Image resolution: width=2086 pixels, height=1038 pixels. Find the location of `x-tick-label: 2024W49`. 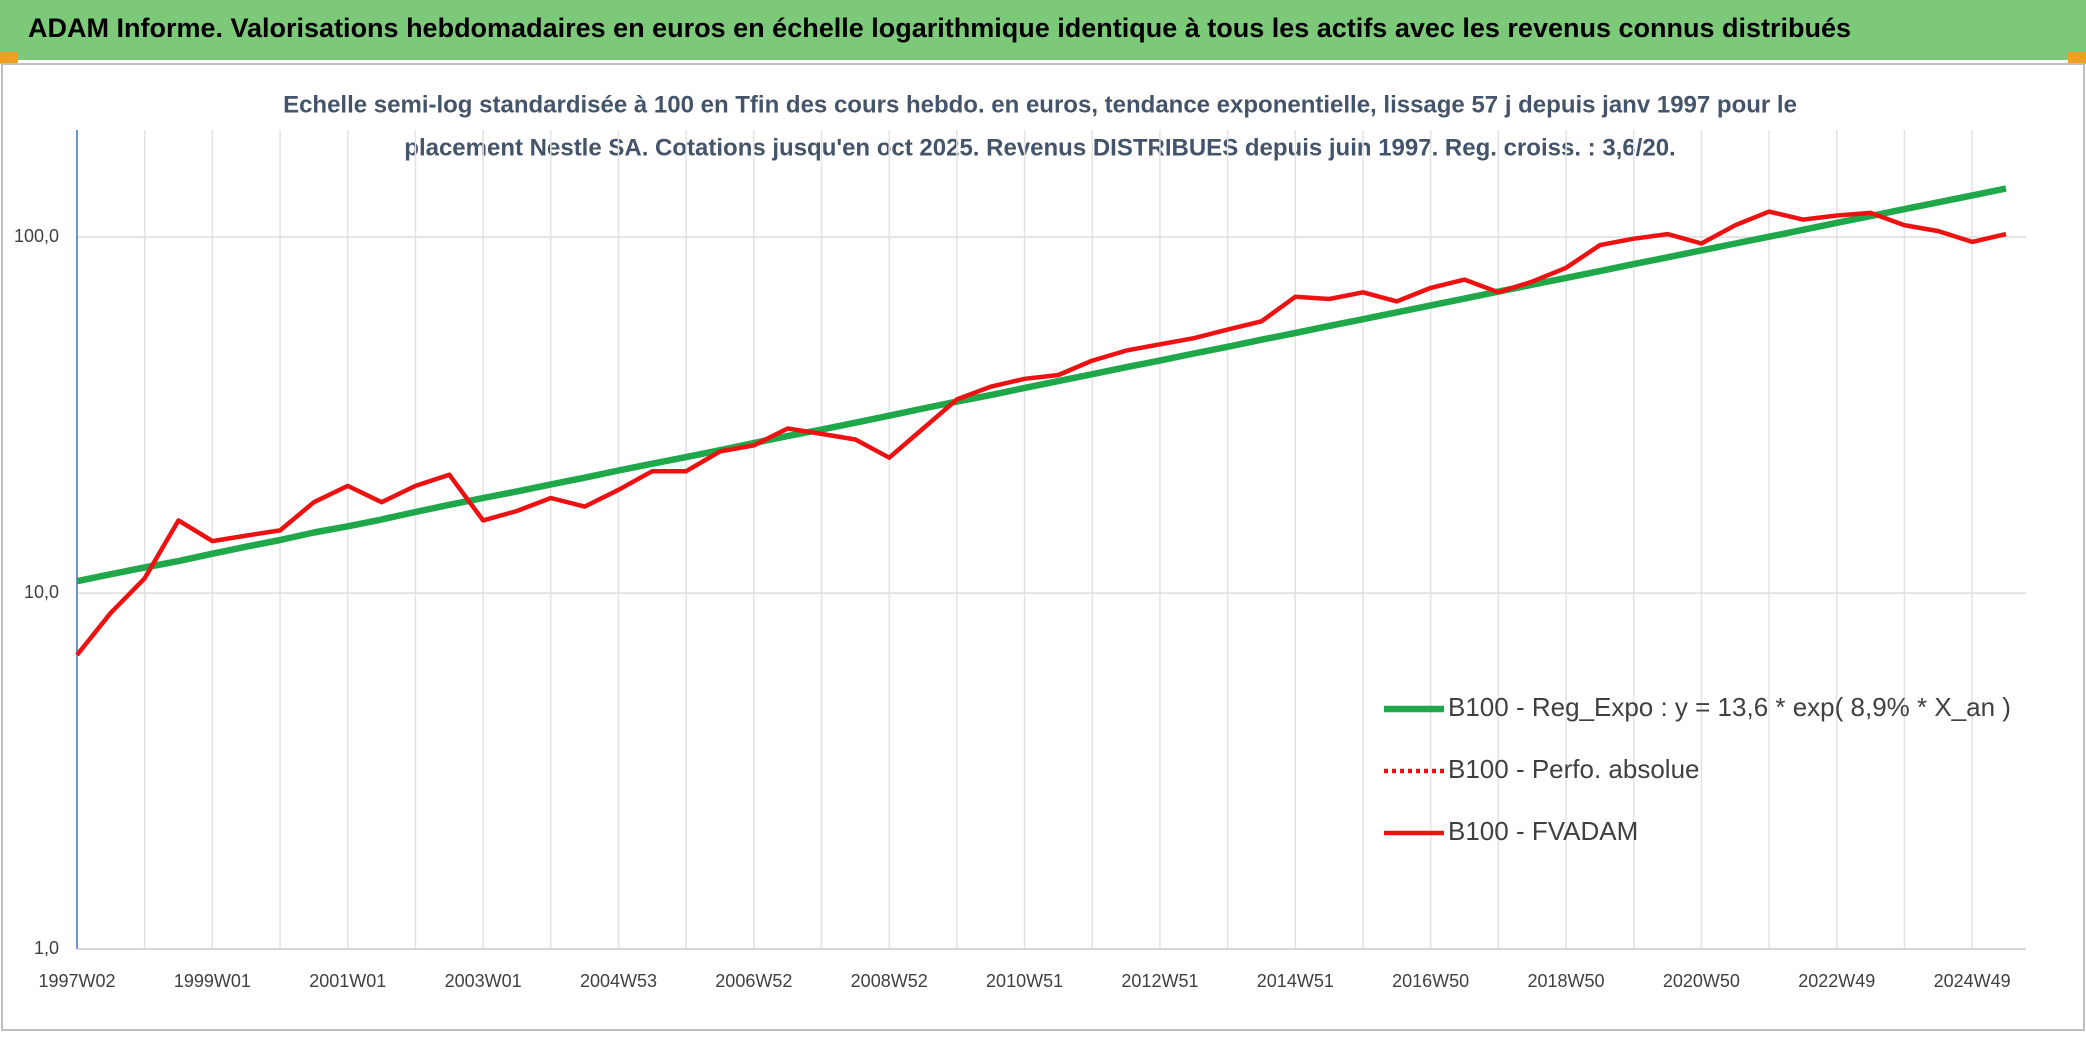

x-tick-label: 2024W49 is located at coordinates (1972, 981).